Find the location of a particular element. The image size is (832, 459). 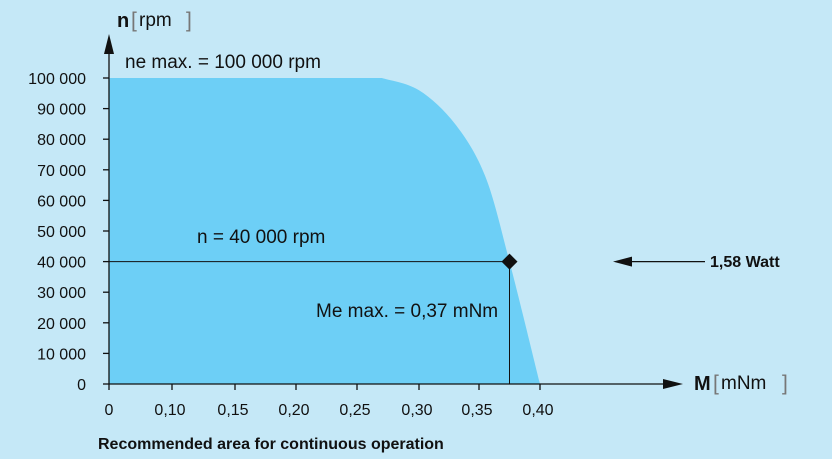

y-axis-symbol: n is located at coordinates (123, 21).